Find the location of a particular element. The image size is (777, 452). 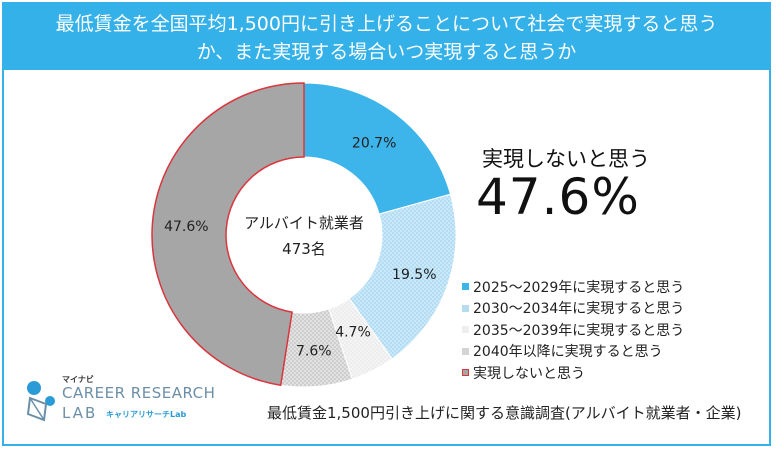

logo-brand: マイナビ is located at coordinates (78, 379).